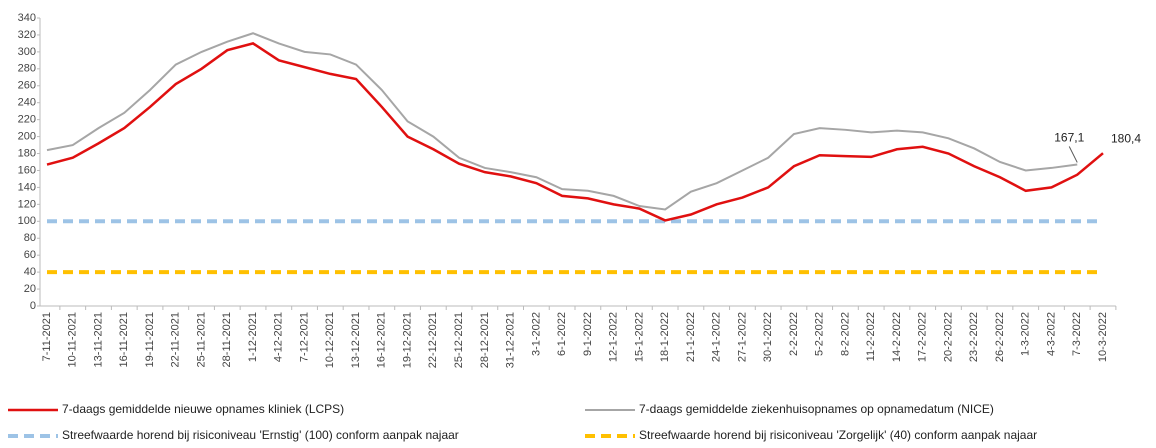  I want to click on y-tick-label: 320, so click(27, 35).